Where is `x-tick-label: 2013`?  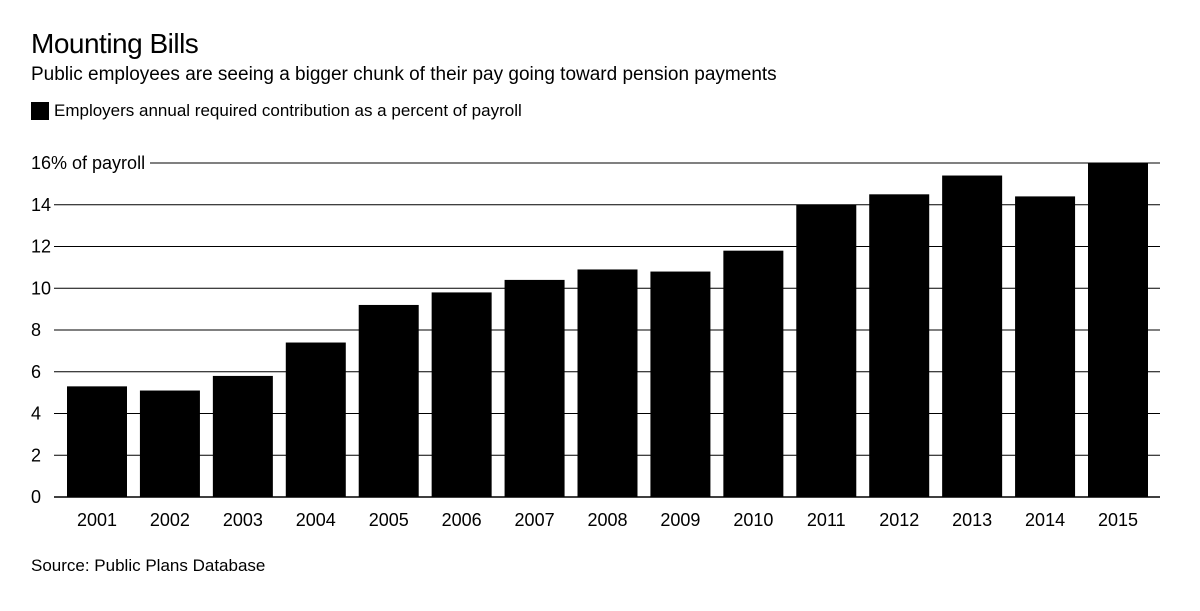 x-tick-label: 2013 is located at coordinates (972, 520).